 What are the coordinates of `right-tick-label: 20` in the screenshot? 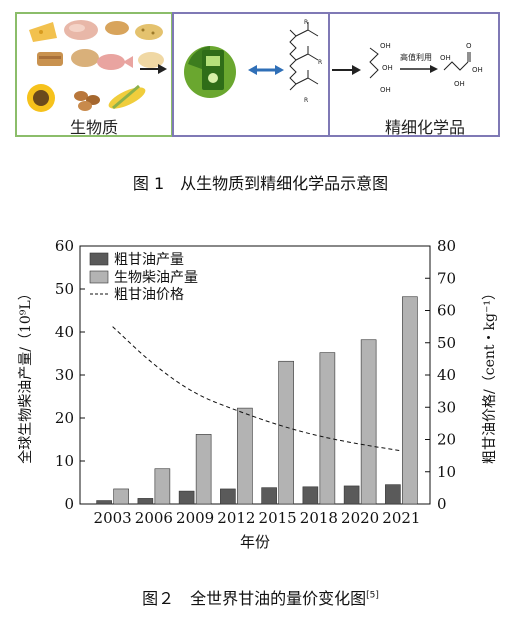 It's located at (446, 440).